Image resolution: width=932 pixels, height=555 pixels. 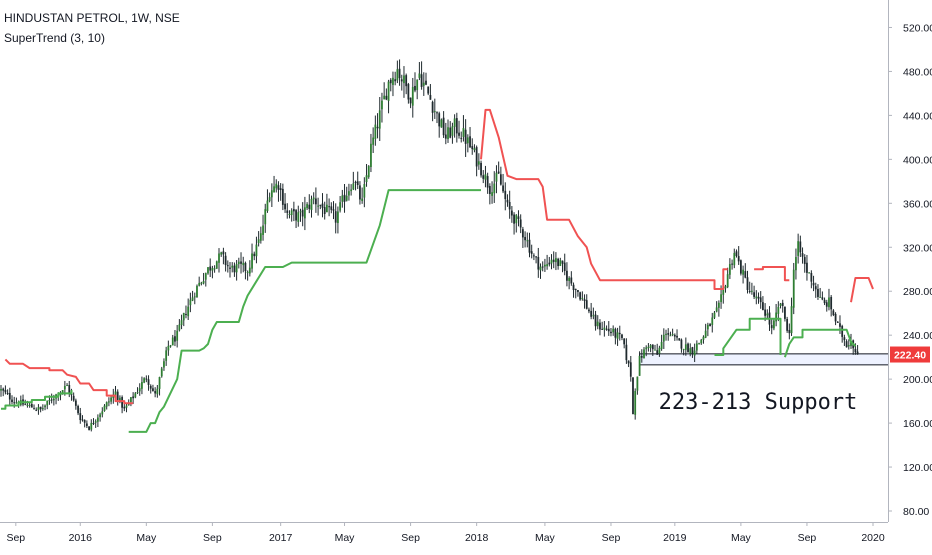 What do you see at coordinates (917, 204) in the screenshot?
I see `price-tick-label: 360.00` at bounding box center [917, 204].